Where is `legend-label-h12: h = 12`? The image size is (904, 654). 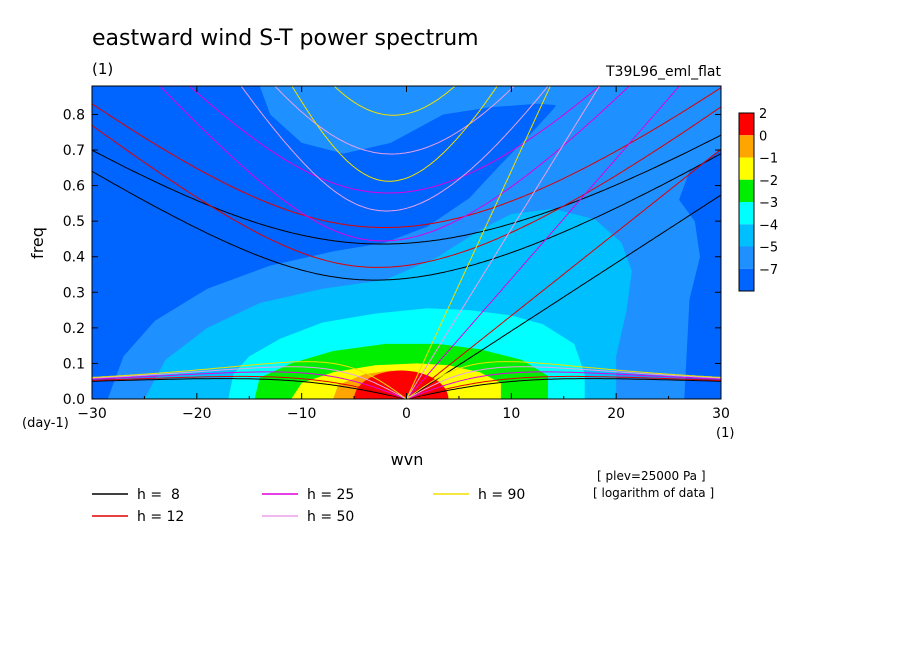
legend-label-h12: h = 12 is located at coordinates (160, 517).